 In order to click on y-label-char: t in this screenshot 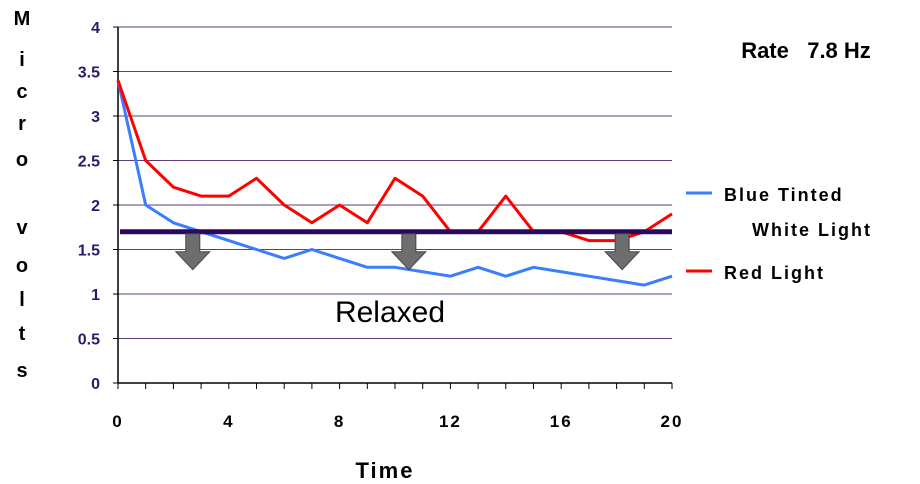, I will do `click(22, 334)`.